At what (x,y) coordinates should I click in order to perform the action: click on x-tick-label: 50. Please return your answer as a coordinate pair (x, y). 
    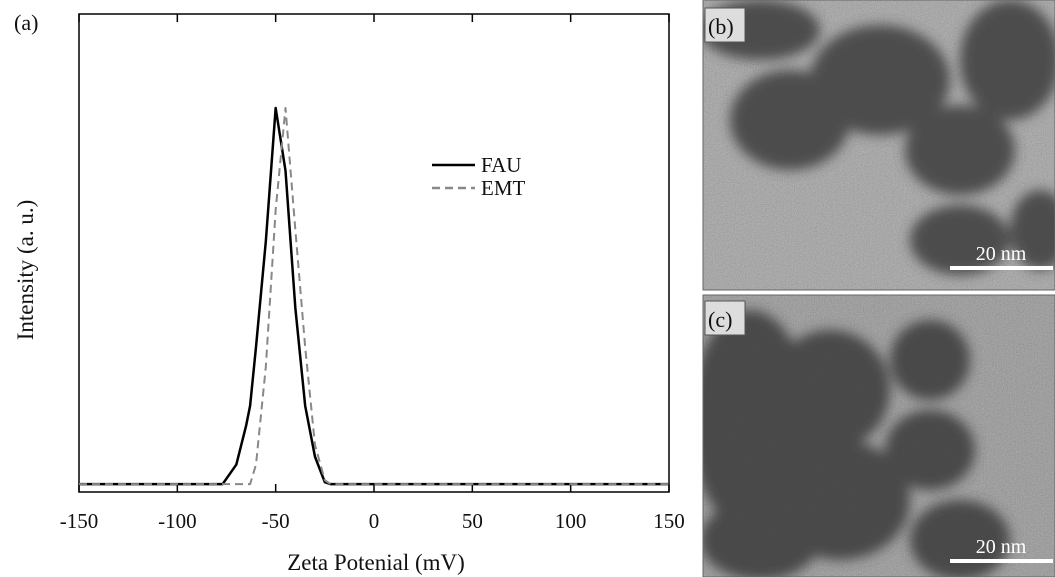
    Looking at the image, I should click on (472, 521).